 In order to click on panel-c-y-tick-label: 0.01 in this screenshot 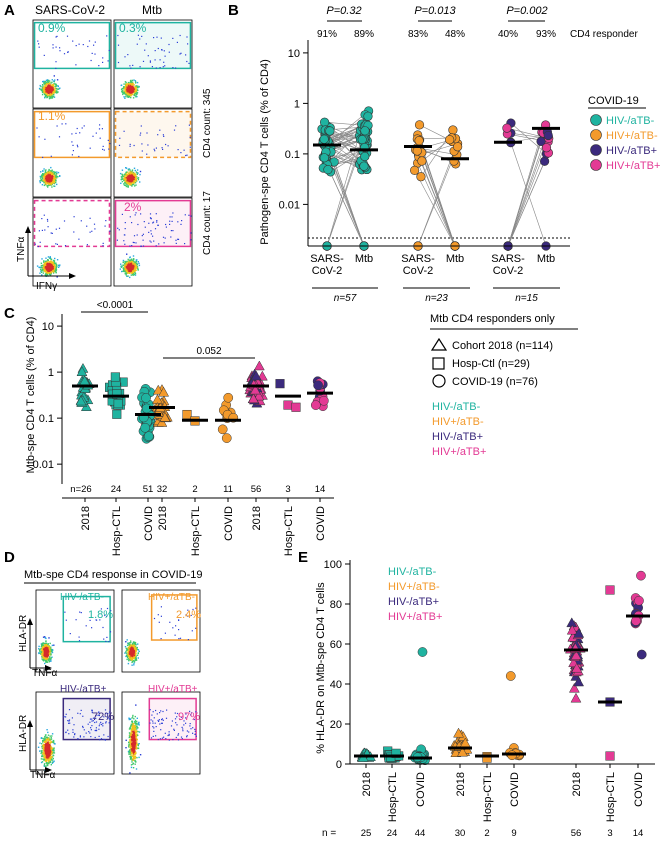, I will do `click(43, 465)`.